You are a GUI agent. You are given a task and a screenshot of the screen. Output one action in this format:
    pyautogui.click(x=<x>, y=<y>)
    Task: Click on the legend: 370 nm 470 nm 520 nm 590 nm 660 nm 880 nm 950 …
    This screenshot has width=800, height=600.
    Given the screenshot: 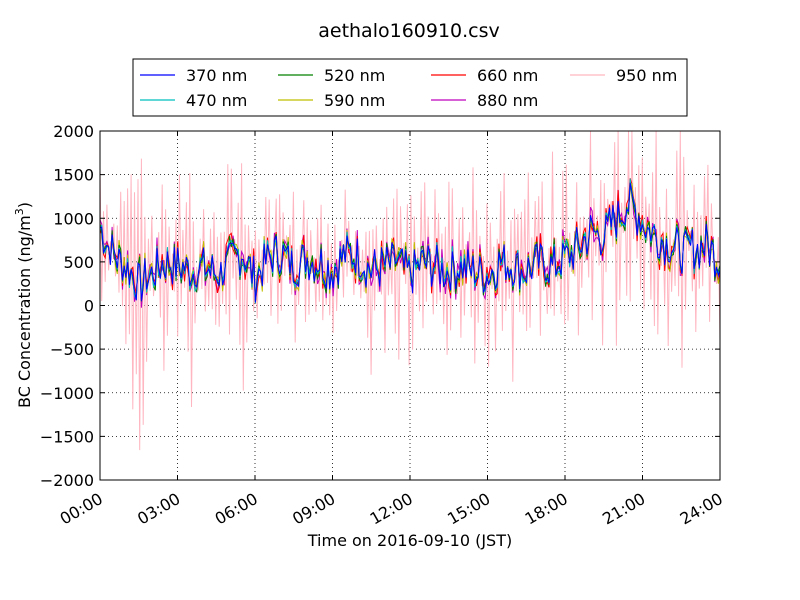 What is the action you would take?
    pyautogui.click(x=410, y=87)
    